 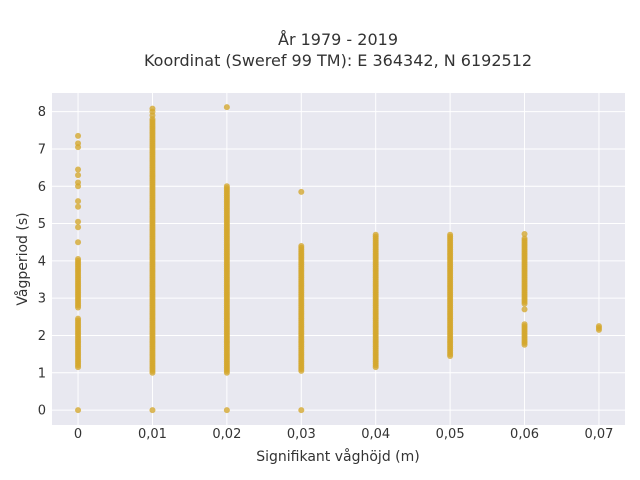 I want to click on x-axis-label: Signifikant våghöjd (m), so click(x=337, y=456).